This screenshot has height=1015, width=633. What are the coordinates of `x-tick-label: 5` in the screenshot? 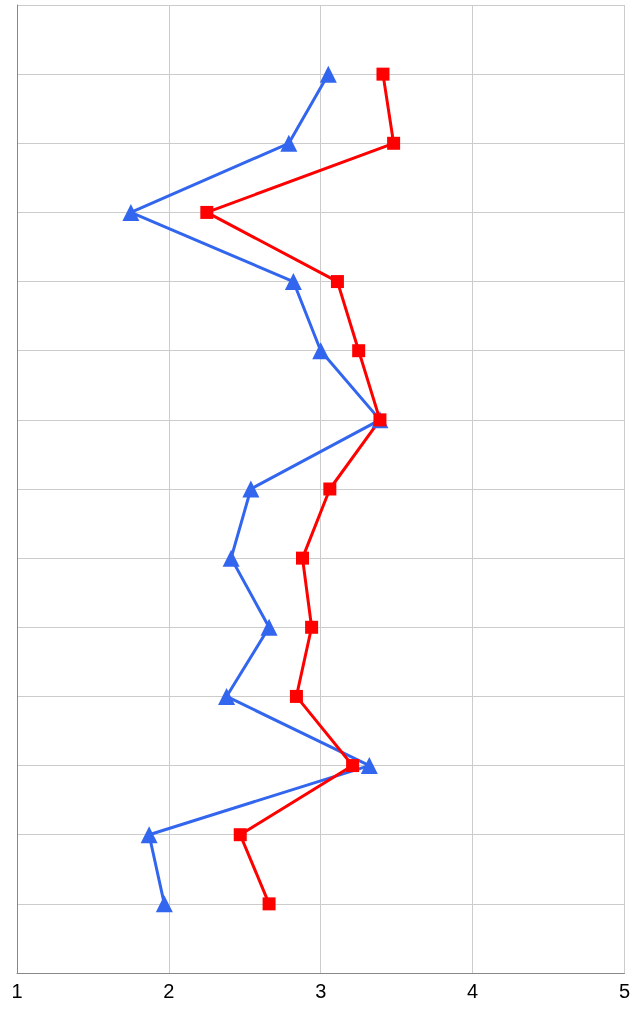 It's located at (624, 991).